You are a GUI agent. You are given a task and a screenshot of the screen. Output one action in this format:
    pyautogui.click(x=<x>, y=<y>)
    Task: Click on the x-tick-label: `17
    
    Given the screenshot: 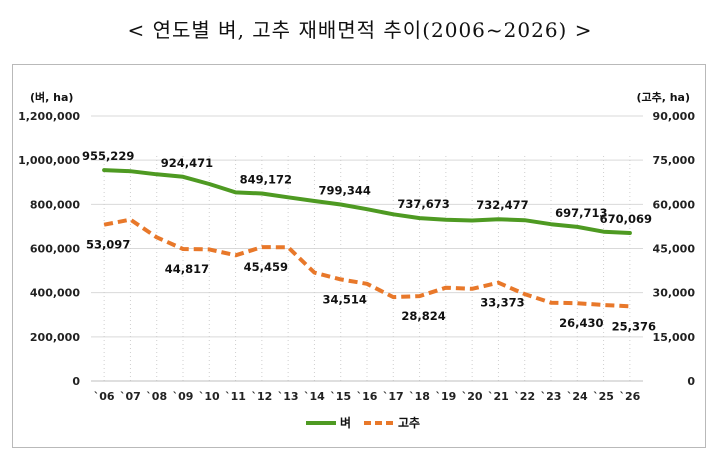 What is the action you would take?
    pyautogui.click(x=393, y=396)
    